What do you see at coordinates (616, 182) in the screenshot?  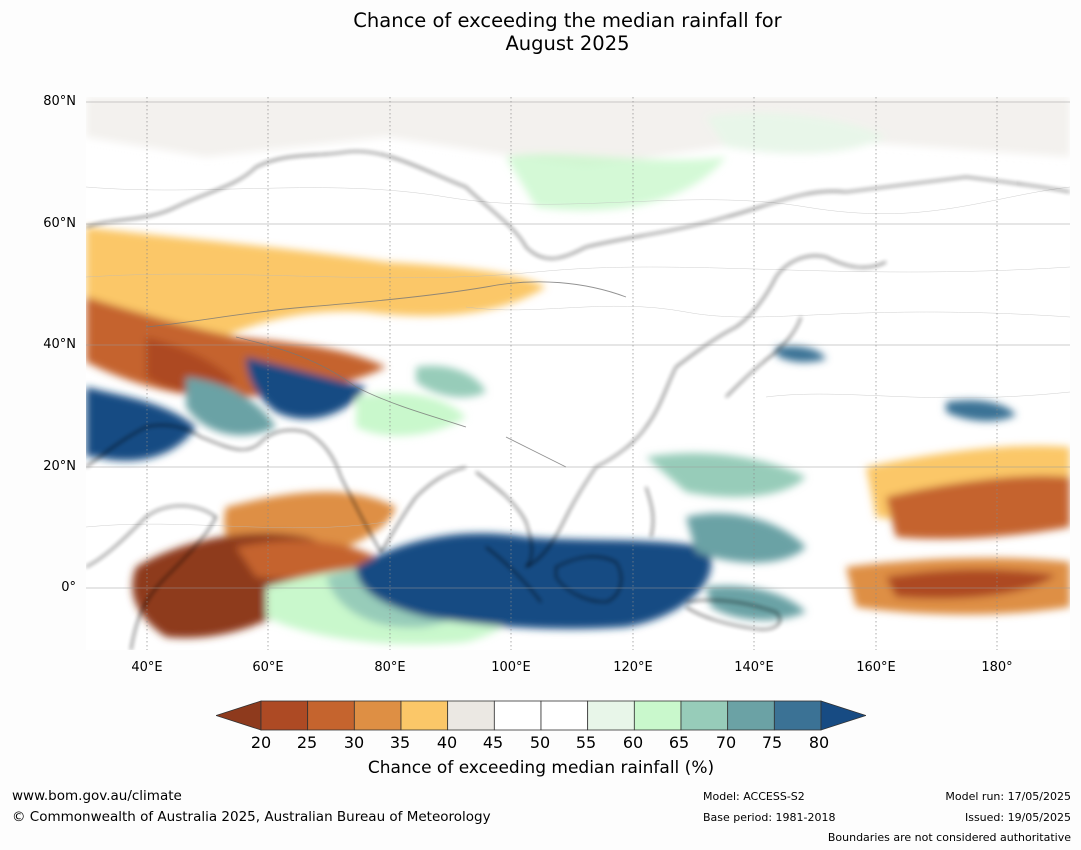 I see `field-north-green` at bounding box center [616, 182].